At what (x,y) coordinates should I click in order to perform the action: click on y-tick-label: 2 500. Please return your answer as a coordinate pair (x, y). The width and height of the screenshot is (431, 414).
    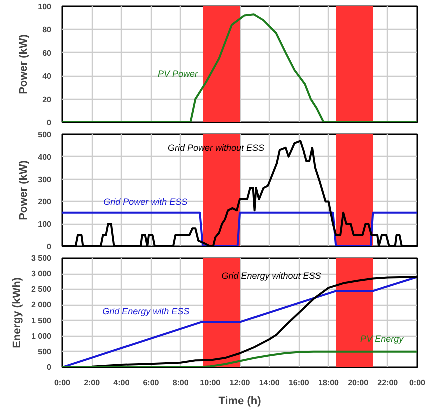
    Looking at the image, I should click on (41, 289).